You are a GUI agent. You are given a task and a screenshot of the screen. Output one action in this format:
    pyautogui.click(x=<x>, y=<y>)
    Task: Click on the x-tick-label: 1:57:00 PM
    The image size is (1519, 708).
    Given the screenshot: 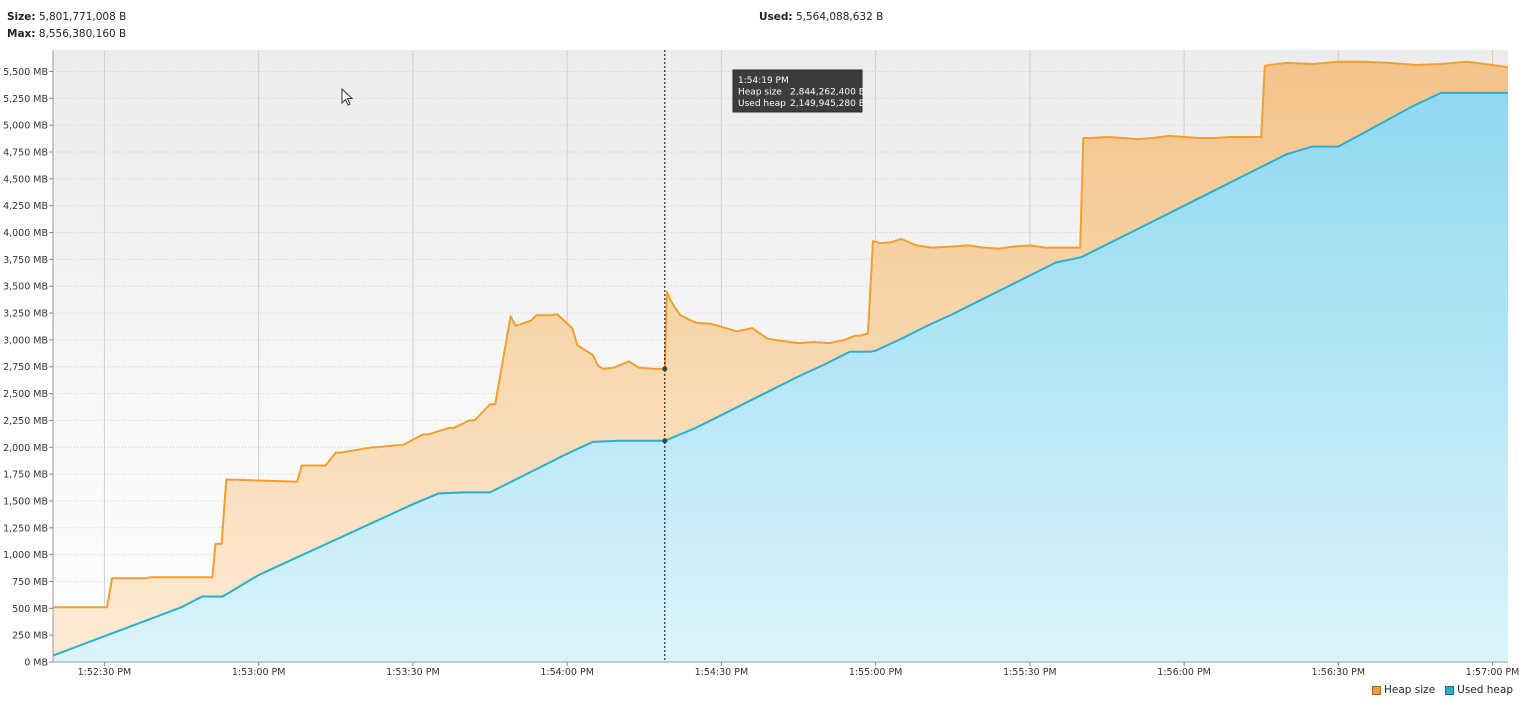 What is the action you would take?
    pyautogui.click(x=1492, y=672)
    